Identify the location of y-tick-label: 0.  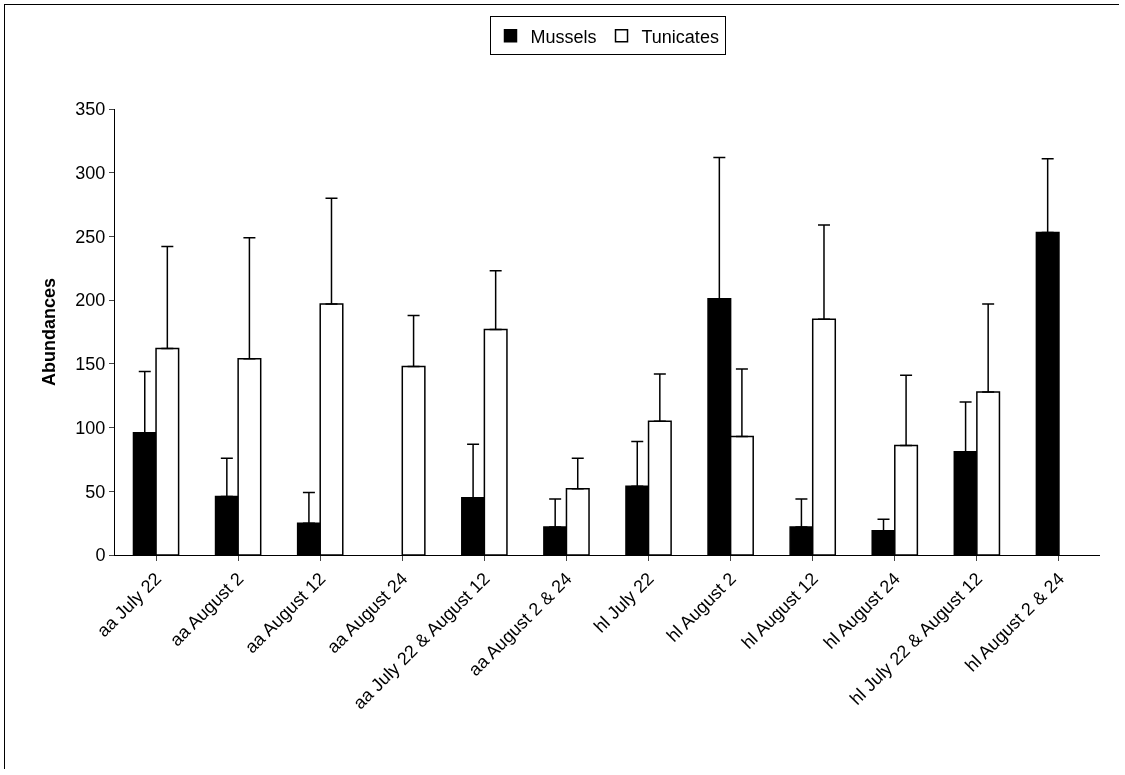
(100, 555).